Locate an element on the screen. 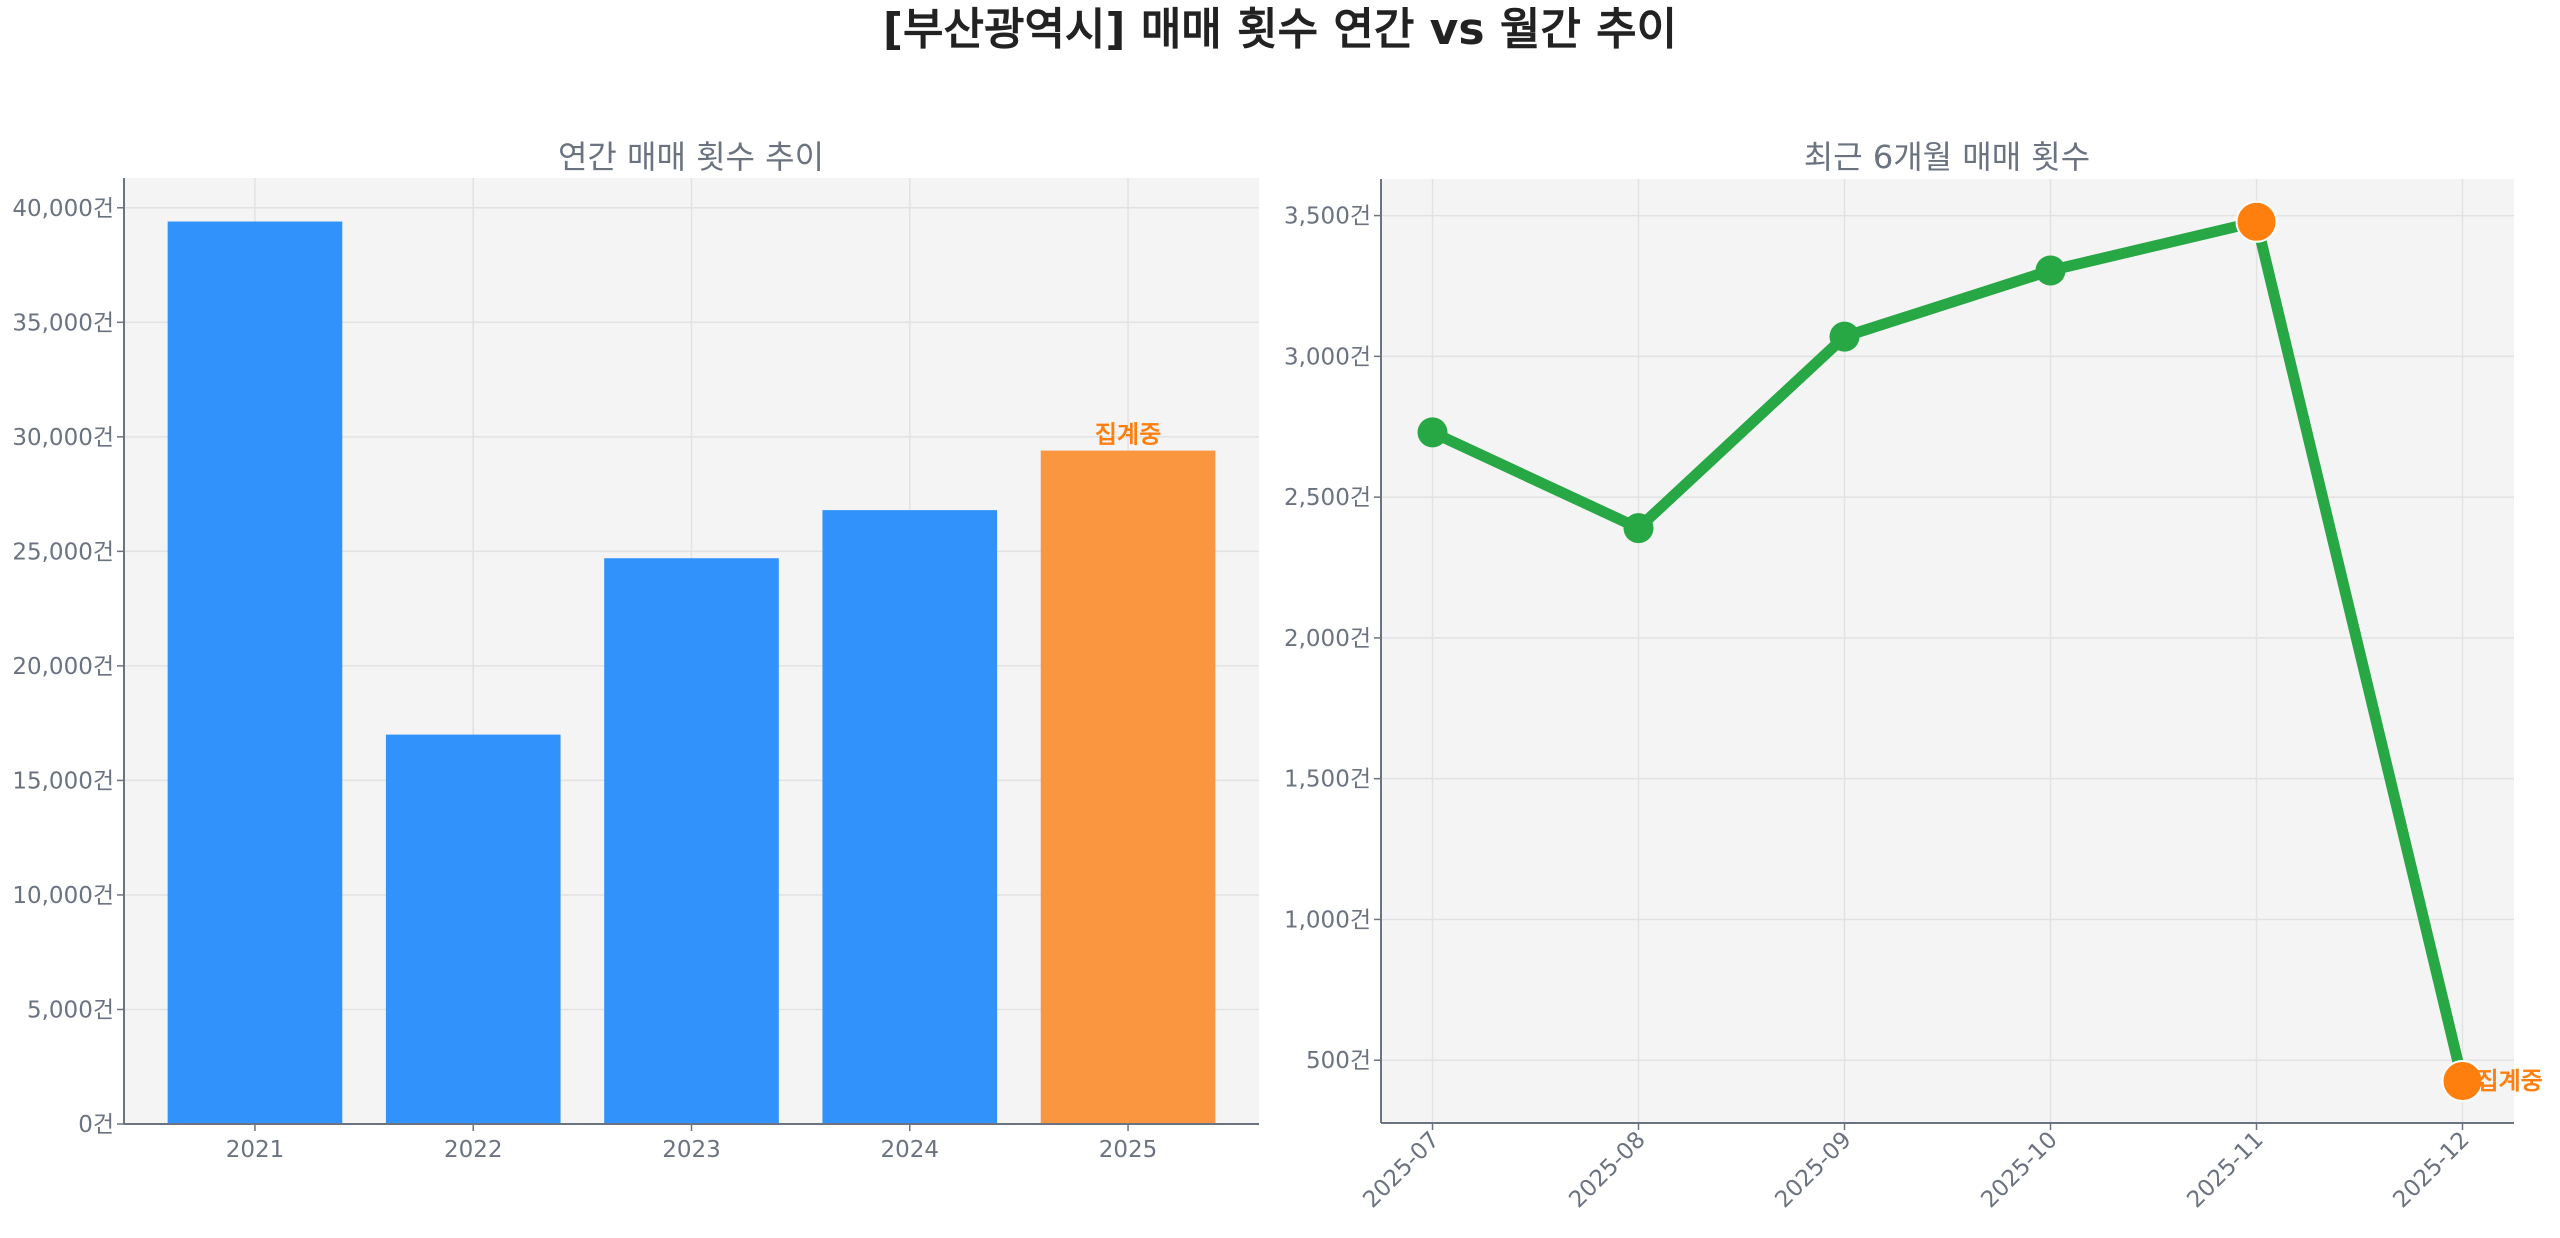 This screenshot has height=1238, width=2560. y-tick-label: 1,000건 is located at coordinates (1327, 920).